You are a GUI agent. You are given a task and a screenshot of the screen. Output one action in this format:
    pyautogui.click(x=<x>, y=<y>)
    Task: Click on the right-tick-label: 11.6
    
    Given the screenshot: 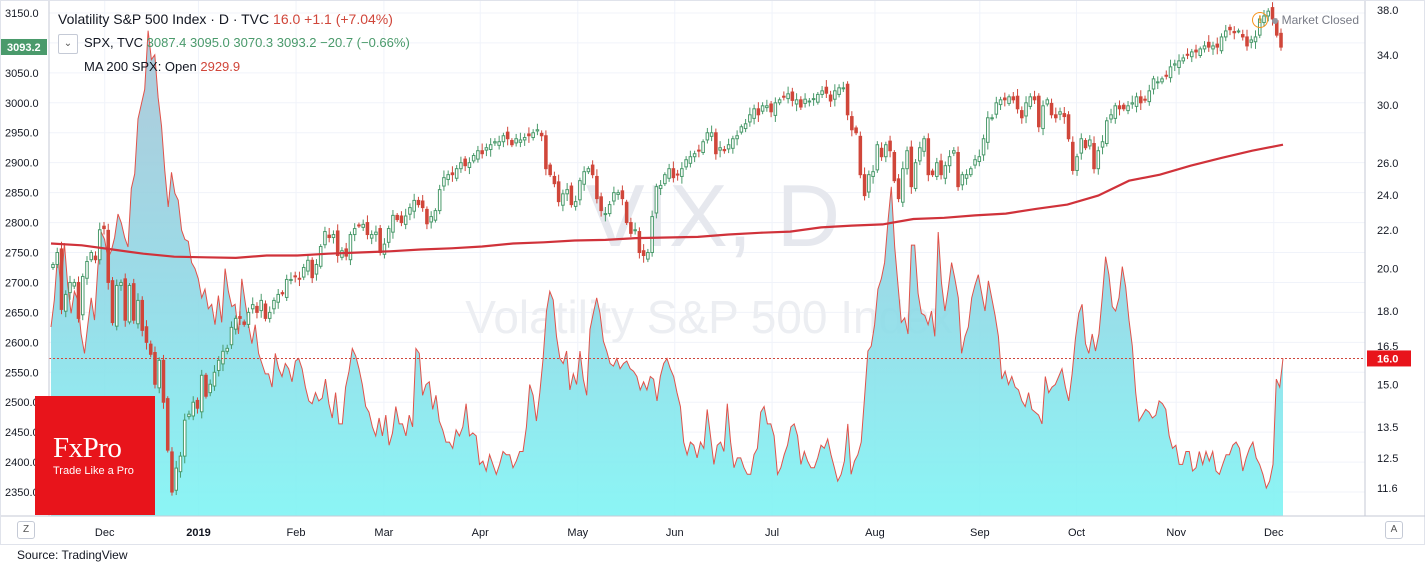 What is the action you would take?
    pyautogui.click(x=1387, y=489)
    